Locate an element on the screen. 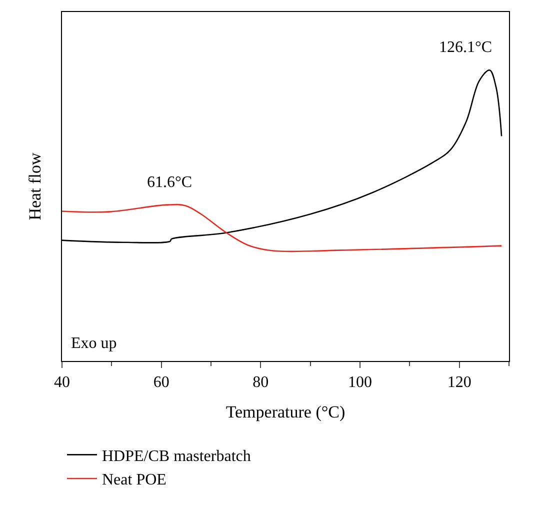 The image size is (537, 508). annotation: 61.6°C is located at coordinates (169, 182).